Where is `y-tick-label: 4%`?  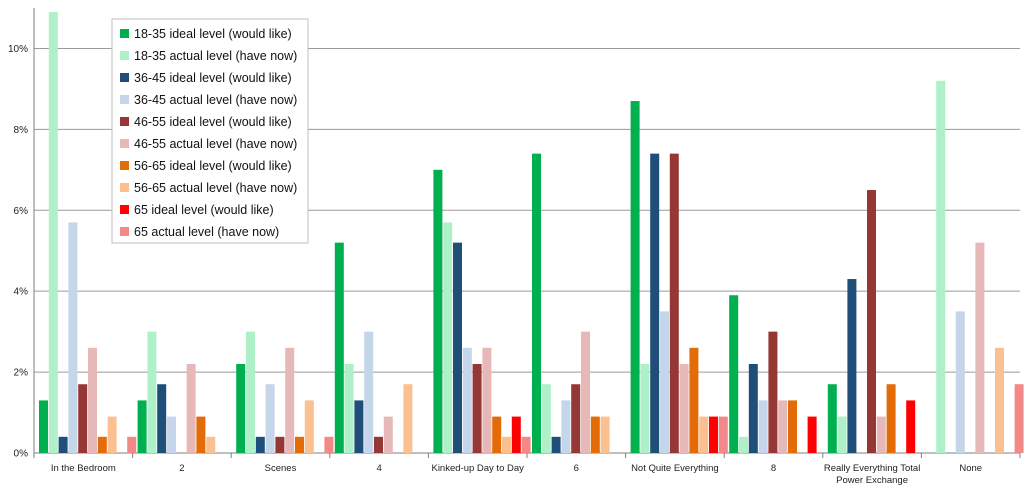
y-tick-label: 4% is located at coordinates (21, 292).